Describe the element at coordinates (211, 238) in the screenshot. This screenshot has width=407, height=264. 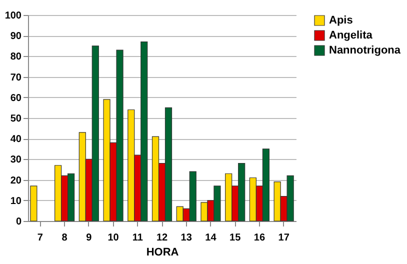
I see `x-tick-label: 14` at that location.